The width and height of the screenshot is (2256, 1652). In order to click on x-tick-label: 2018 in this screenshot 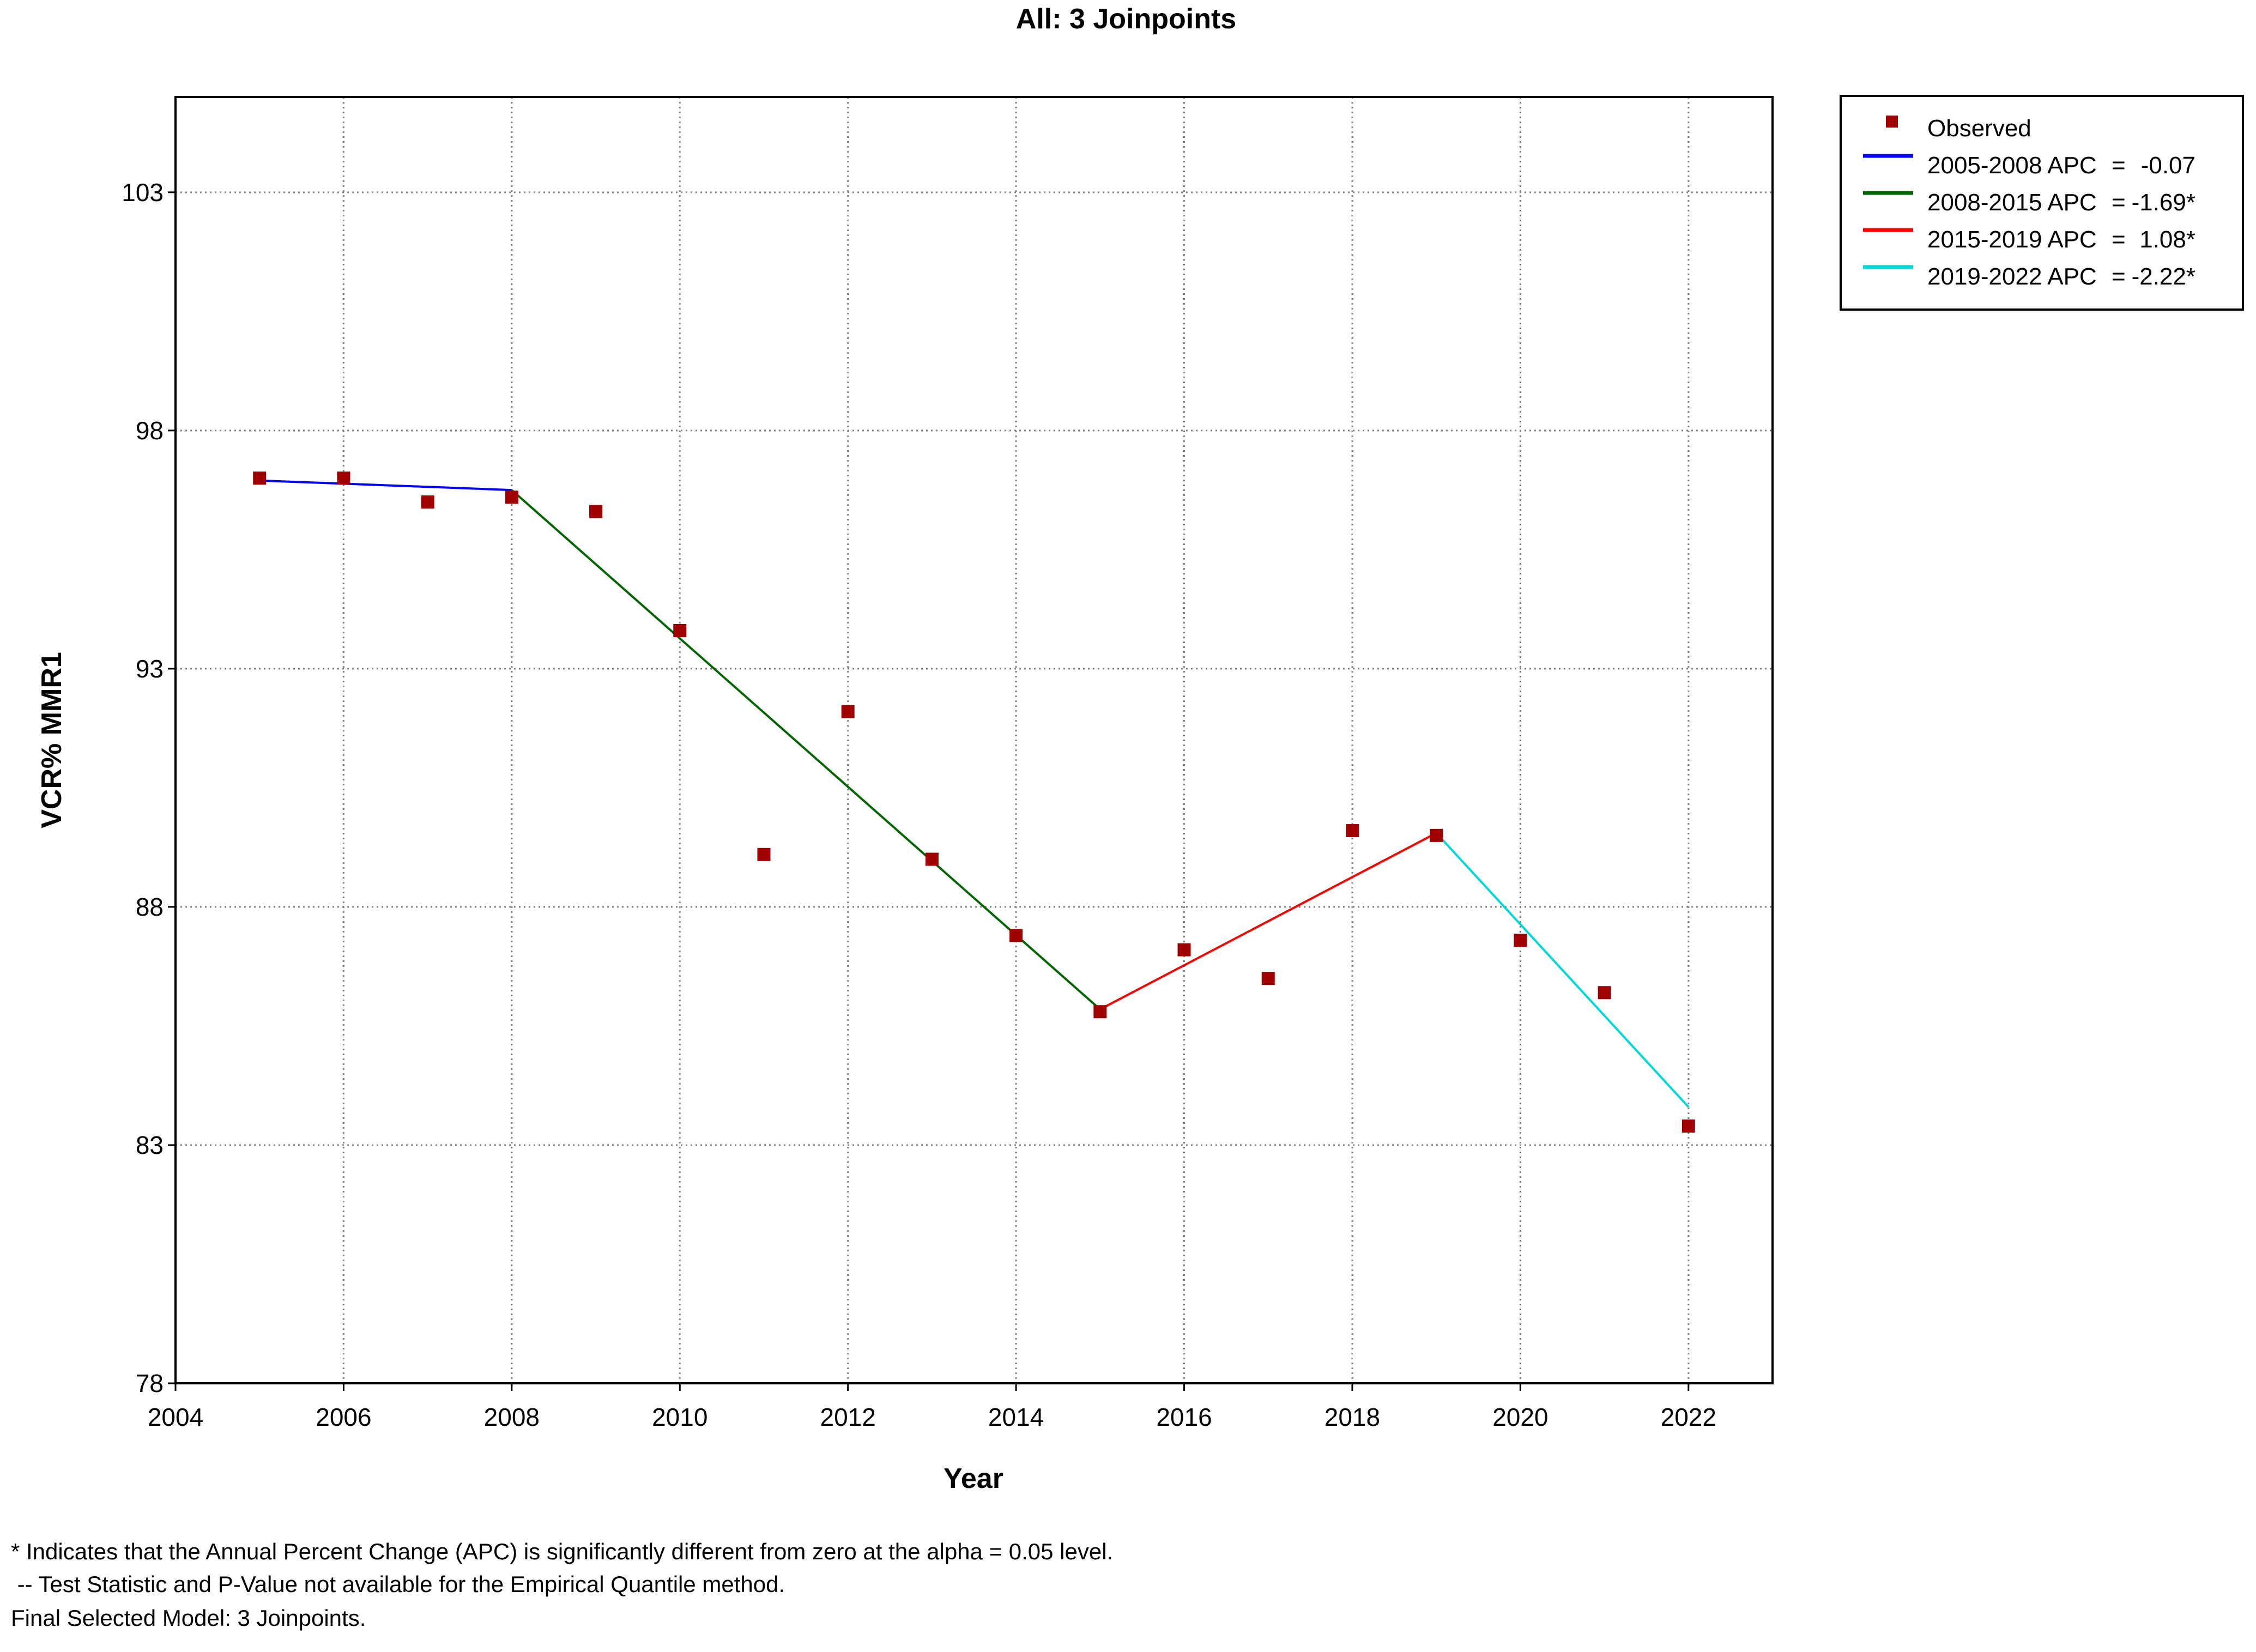, I will do `click(1352, 1417)`.